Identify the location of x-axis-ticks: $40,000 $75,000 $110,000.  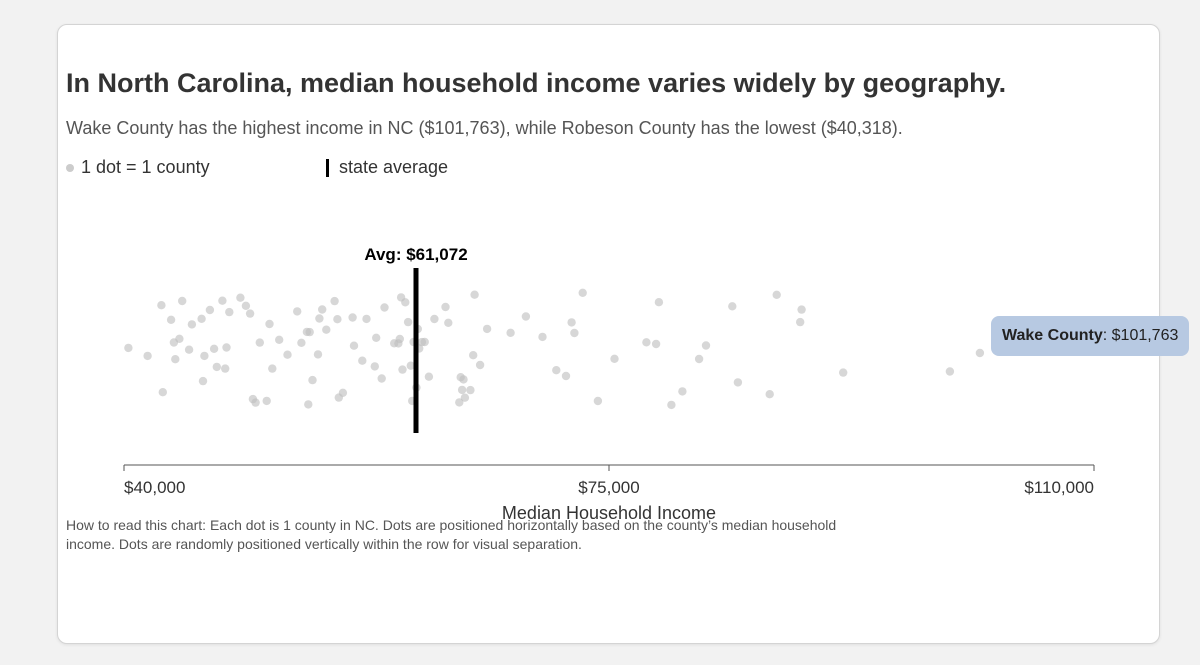
(609, 481).